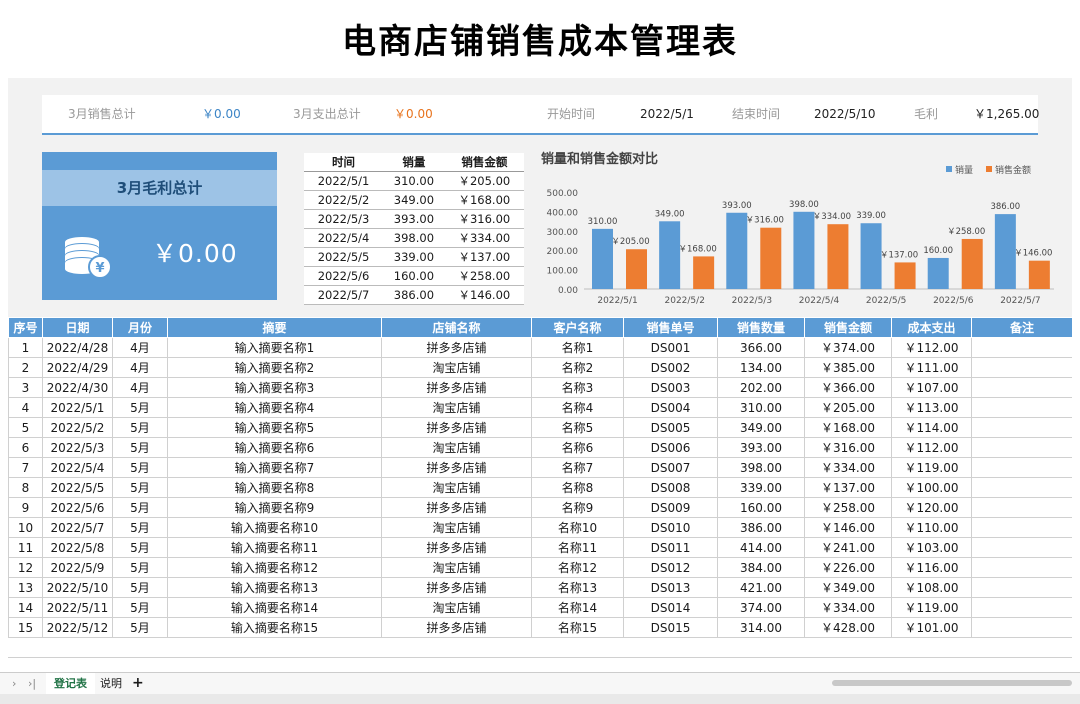 The width and height of the screenshot is (1080, 704). What do you see at coordinates (952, 683) in the screenshot?
I see `horizontal-scrollbar` at bounding box center [952, 683].